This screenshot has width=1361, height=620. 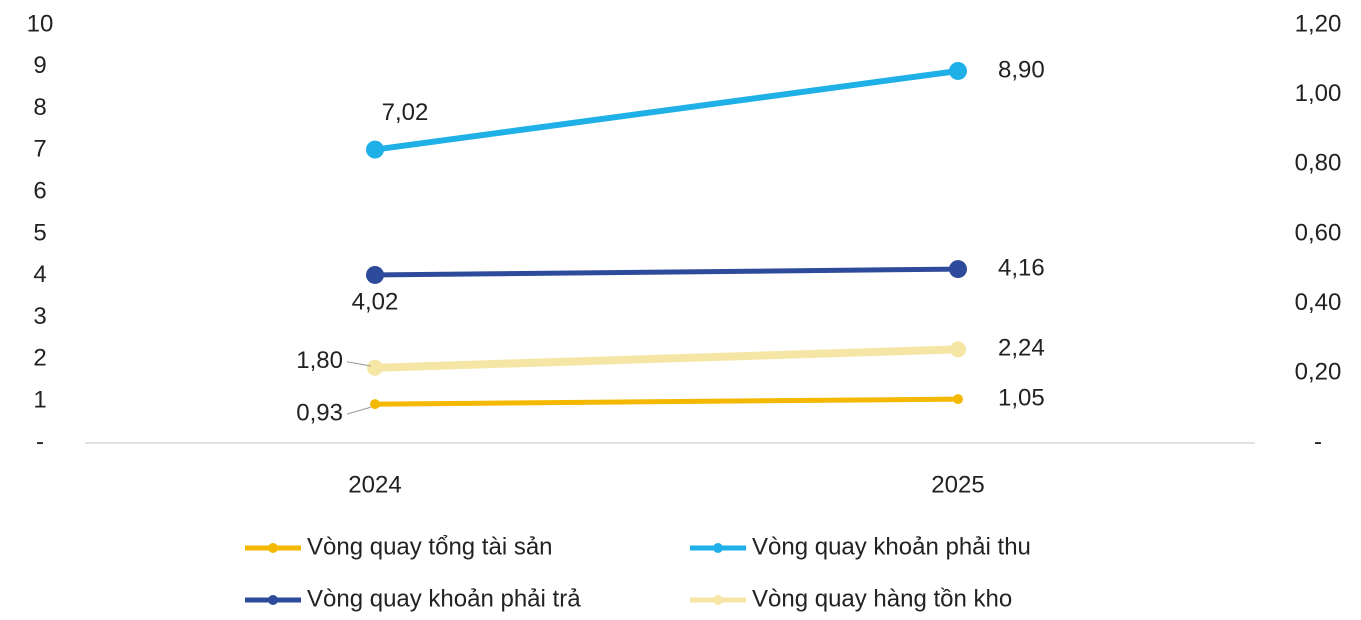 What do you see at coordinates (957, 484) in the screenshot?
I see `x-tick-label: 2025` at bounding box center [957, 484].